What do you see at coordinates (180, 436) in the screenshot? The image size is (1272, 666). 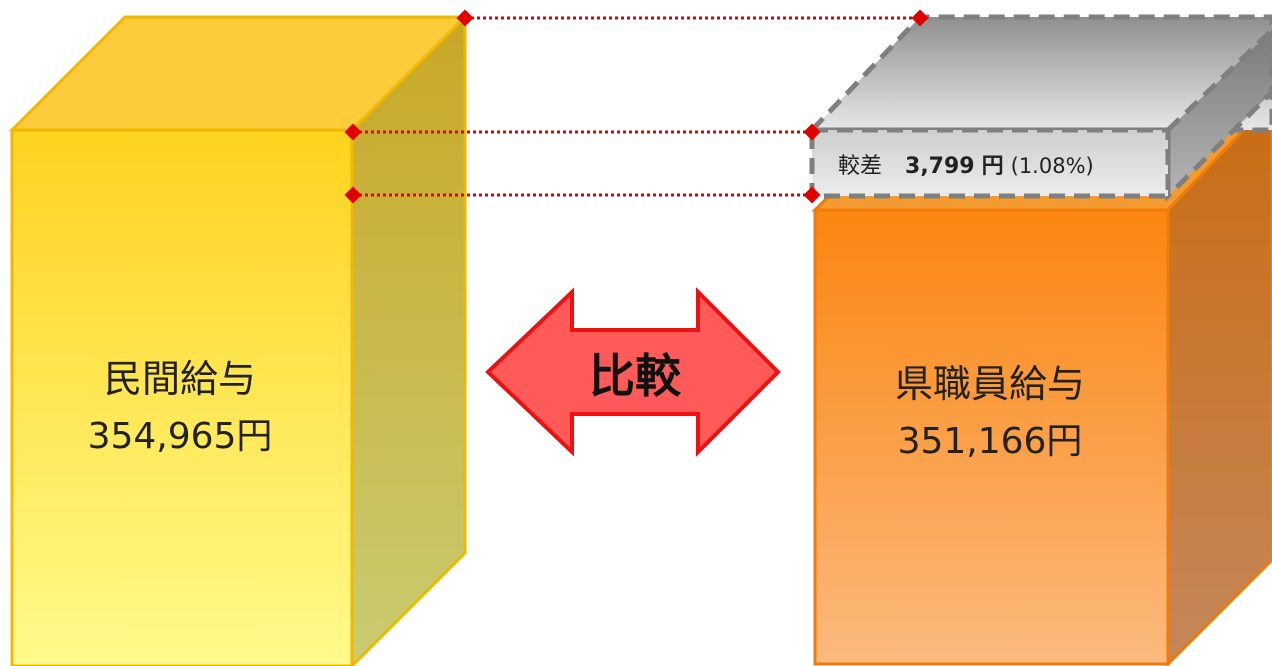 I see `private-box-amount: 354,965円` at bounding box center [180, 436].